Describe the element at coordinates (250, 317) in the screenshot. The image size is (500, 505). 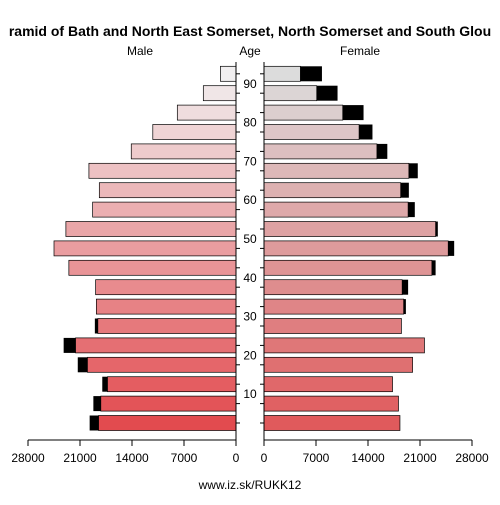
I see `age-tick-label-30: 30` at that location.